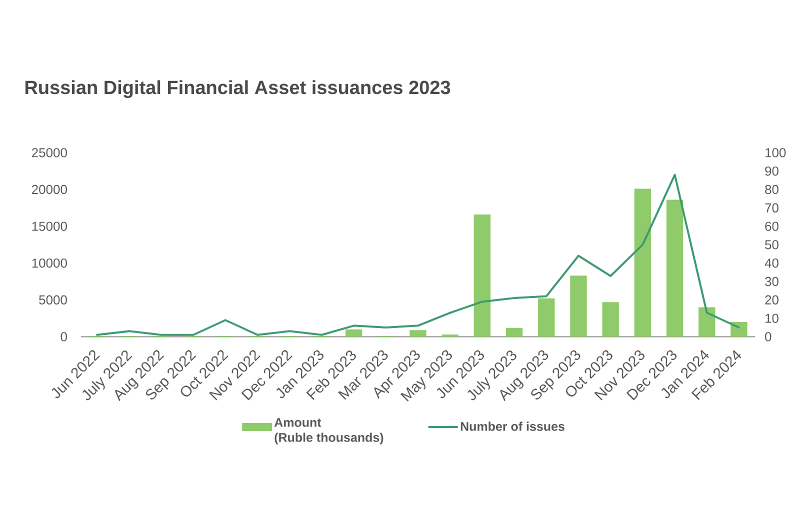 The image size is (810, 524). I want to click on y-tick-label: 10000, so click(49, 263).